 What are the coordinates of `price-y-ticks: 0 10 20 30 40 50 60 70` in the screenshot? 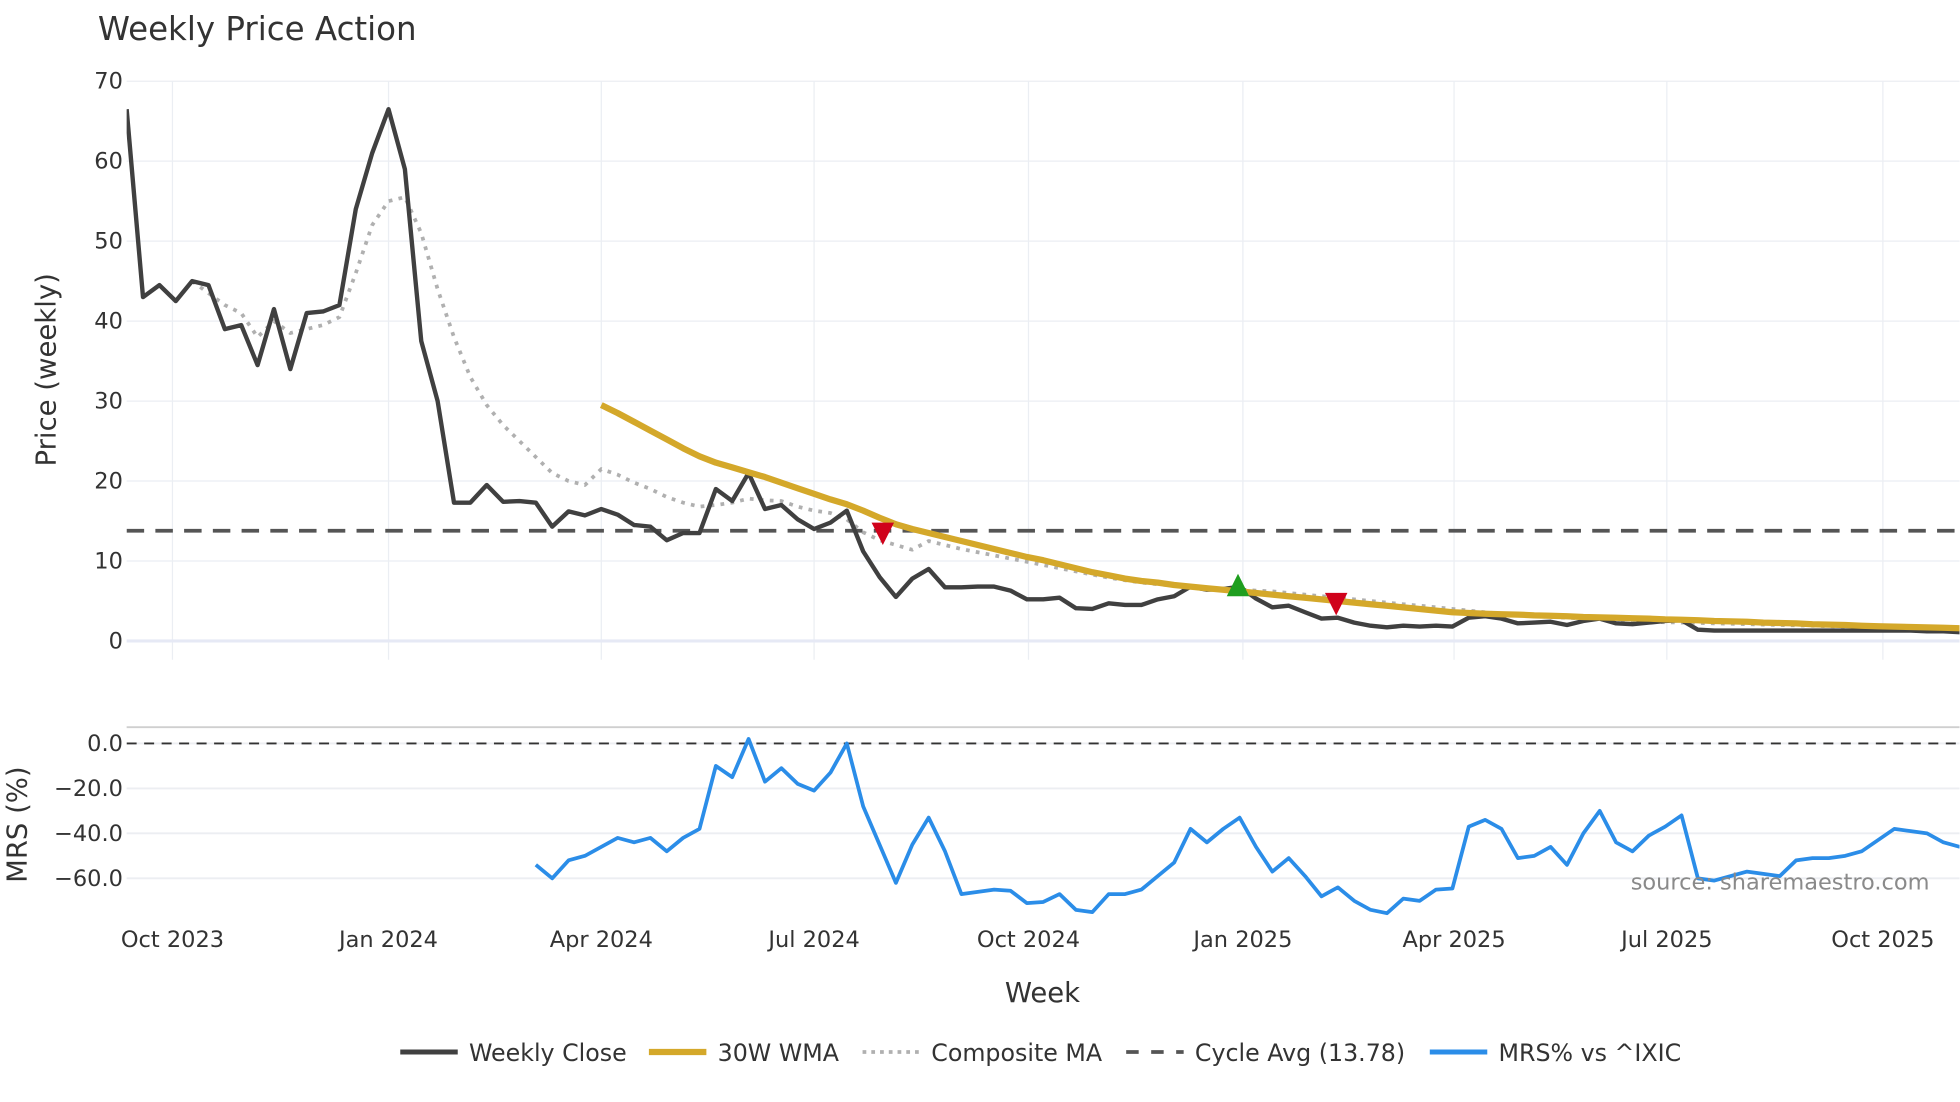 It's located at (108, 362).